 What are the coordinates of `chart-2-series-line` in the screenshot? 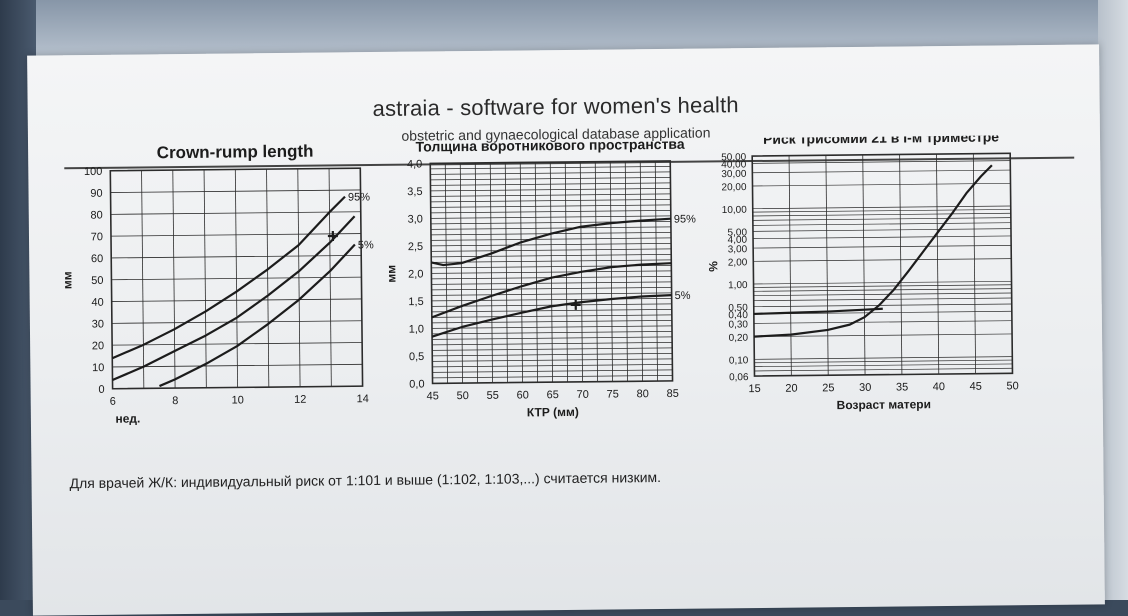 It's located at (551, 315).